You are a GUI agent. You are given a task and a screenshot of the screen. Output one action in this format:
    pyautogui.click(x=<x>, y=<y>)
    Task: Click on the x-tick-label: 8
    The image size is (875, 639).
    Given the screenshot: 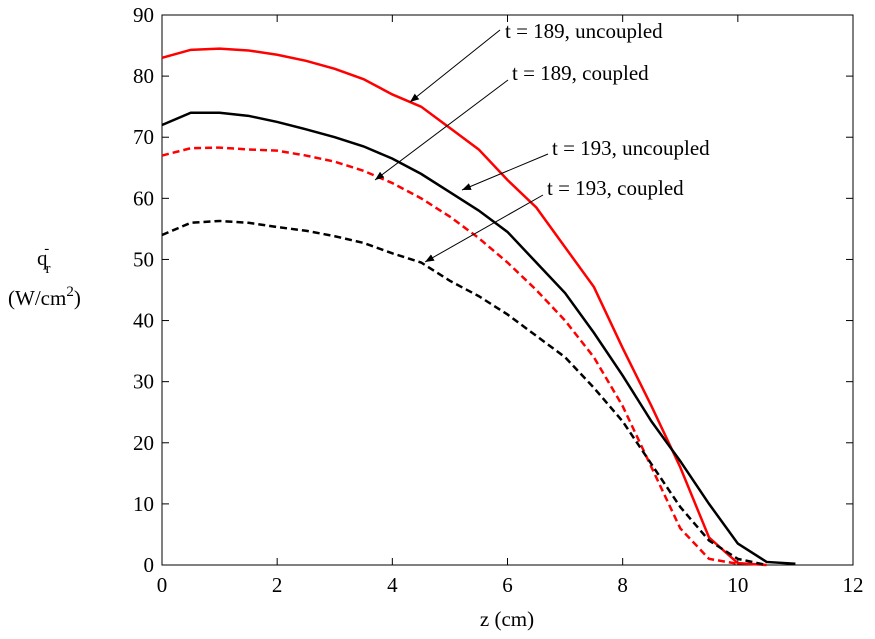 What is the action you would take?
    pyautogui.click(x=622, y=585)
    